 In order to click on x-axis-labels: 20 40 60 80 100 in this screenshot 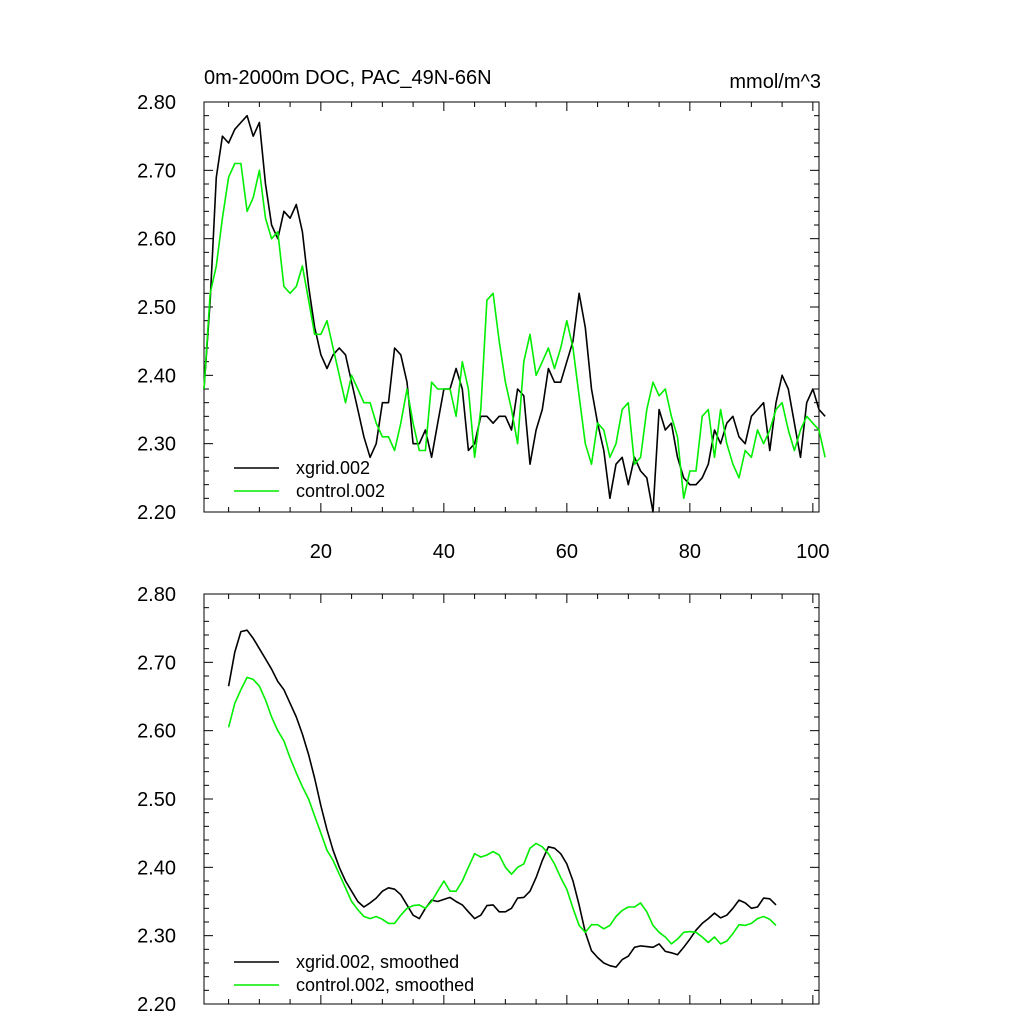, I will do `click(570, 552)`.